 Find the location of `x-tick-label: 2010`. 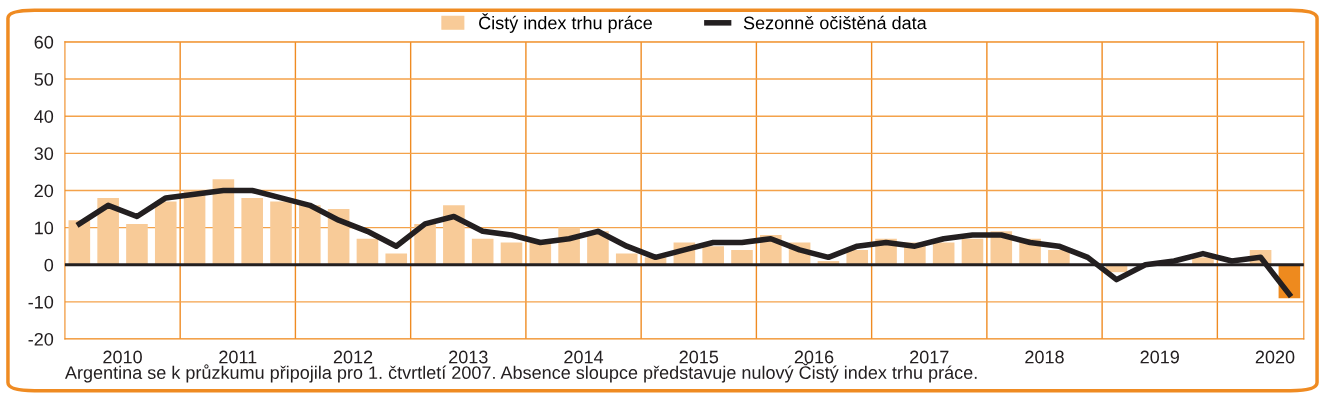

x-tick-label: 2010 is located at coordinates (122, 357).